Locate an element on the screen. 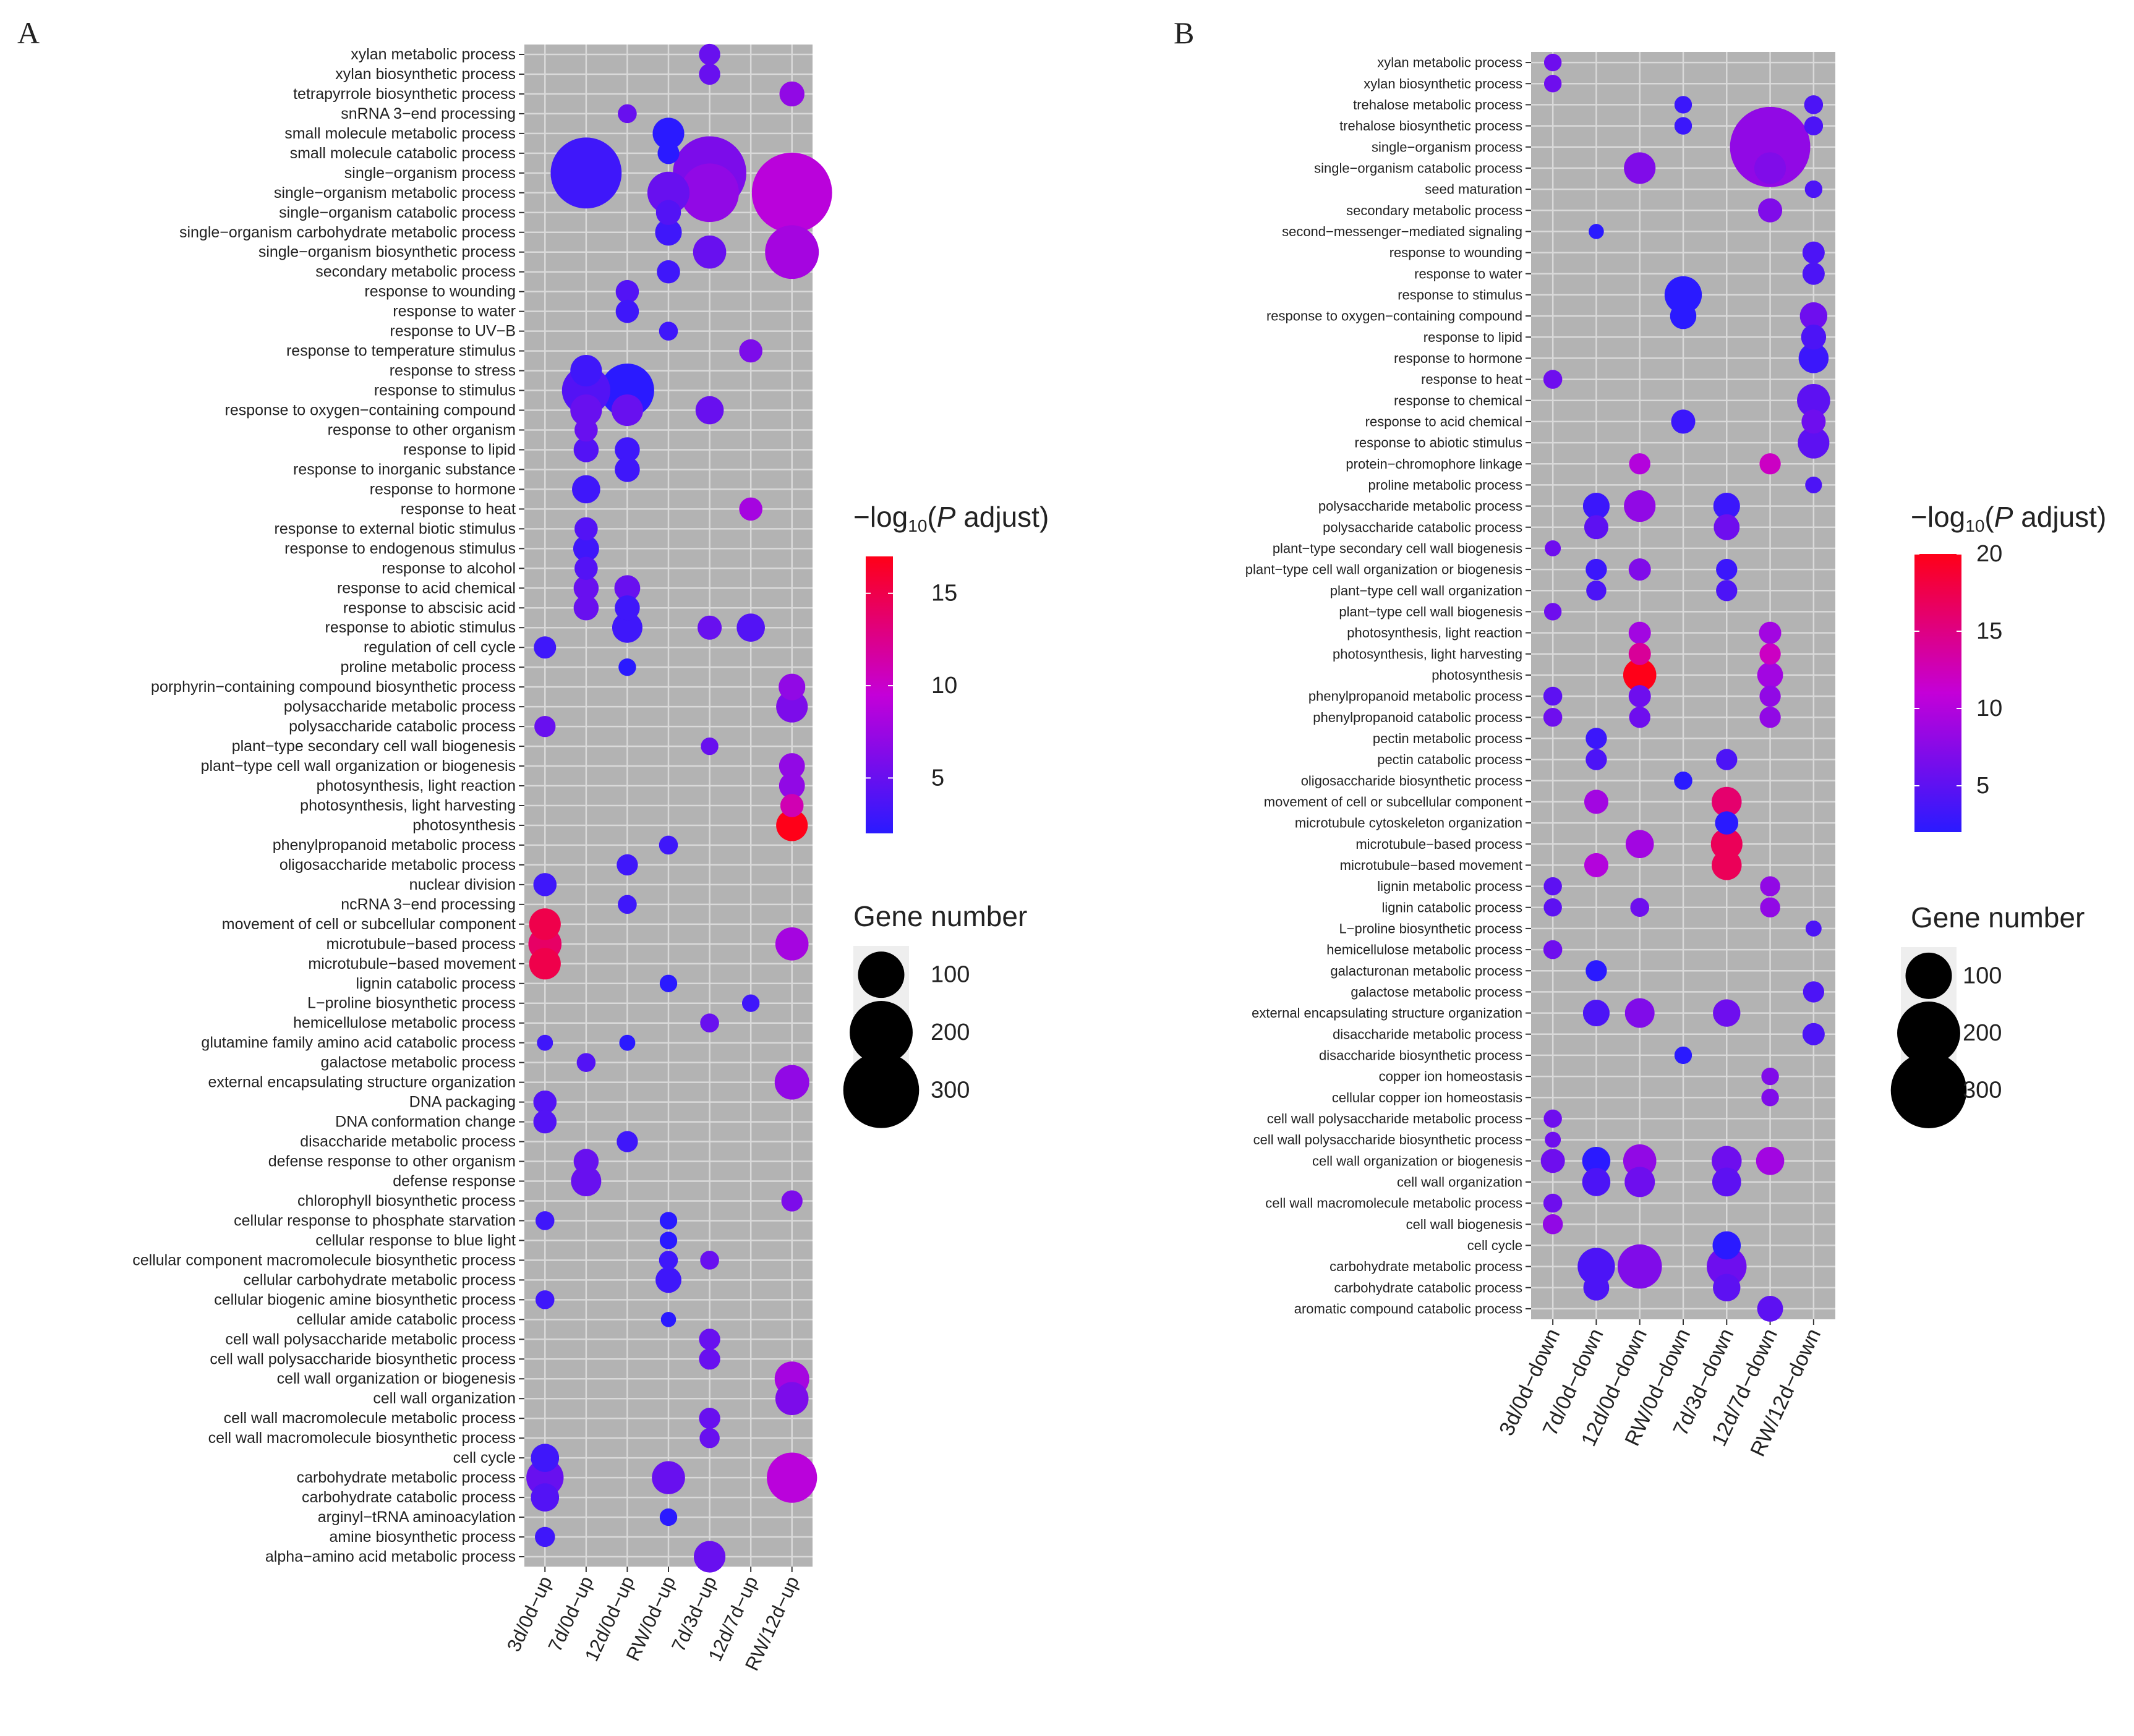 This screenshot has width=2134, height=1736. y-tick-label: defense response is located at coordinates (455, 1181).